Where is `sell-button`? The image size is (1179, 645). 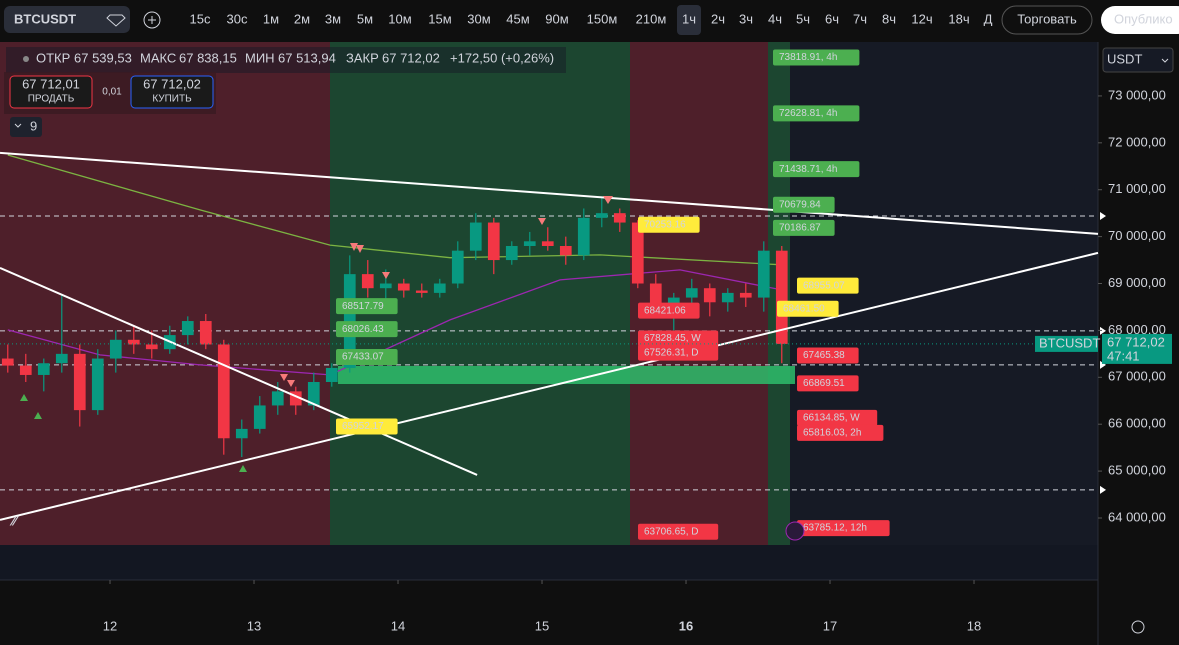
sell-button is located at coordinates (51, 92).